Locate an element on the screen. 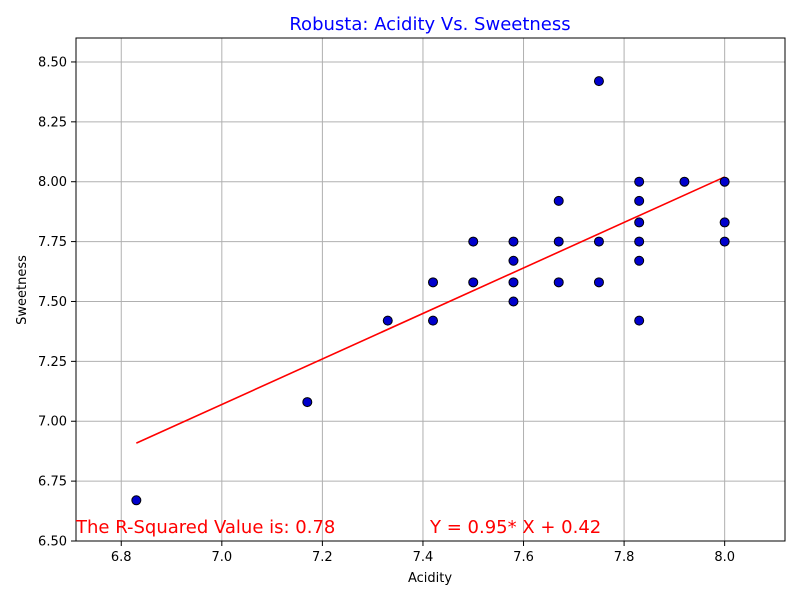 The width and height of the screenshot is (800, 600). y-tick-label: 6.75 is located at coordinates (52, 482).